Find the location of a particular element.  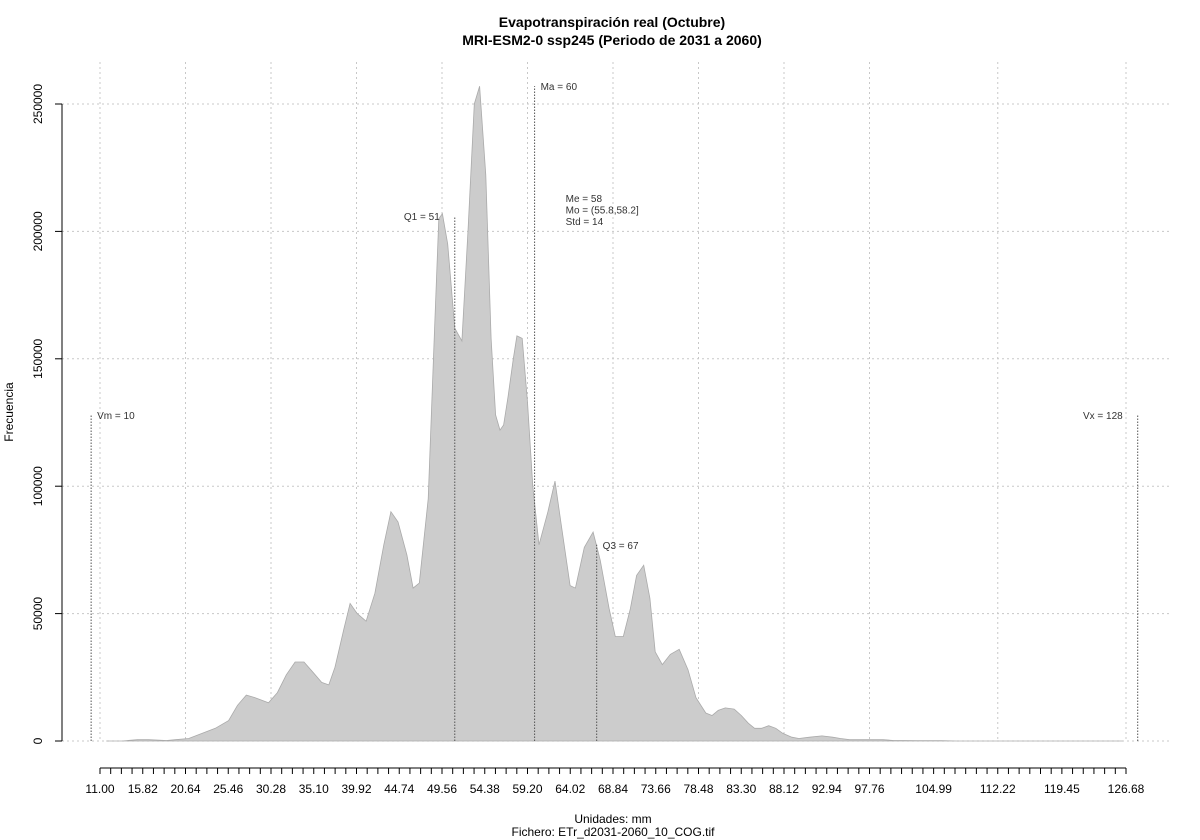

x-tick-label: 39.92 is located at coordinates (356, 789).